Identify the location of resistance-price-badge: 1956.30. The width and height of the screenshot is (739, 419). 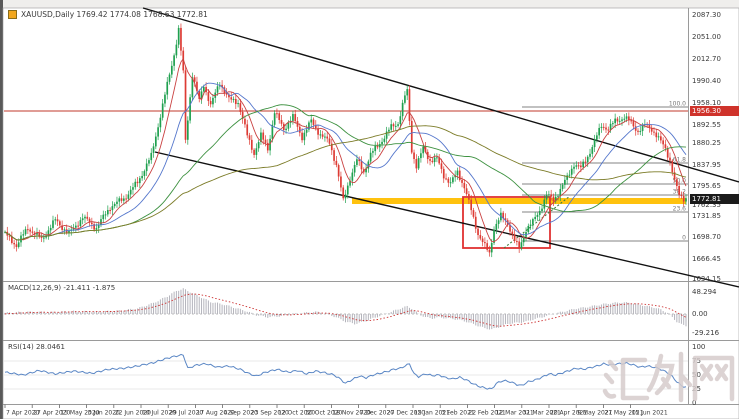
(714, 111).